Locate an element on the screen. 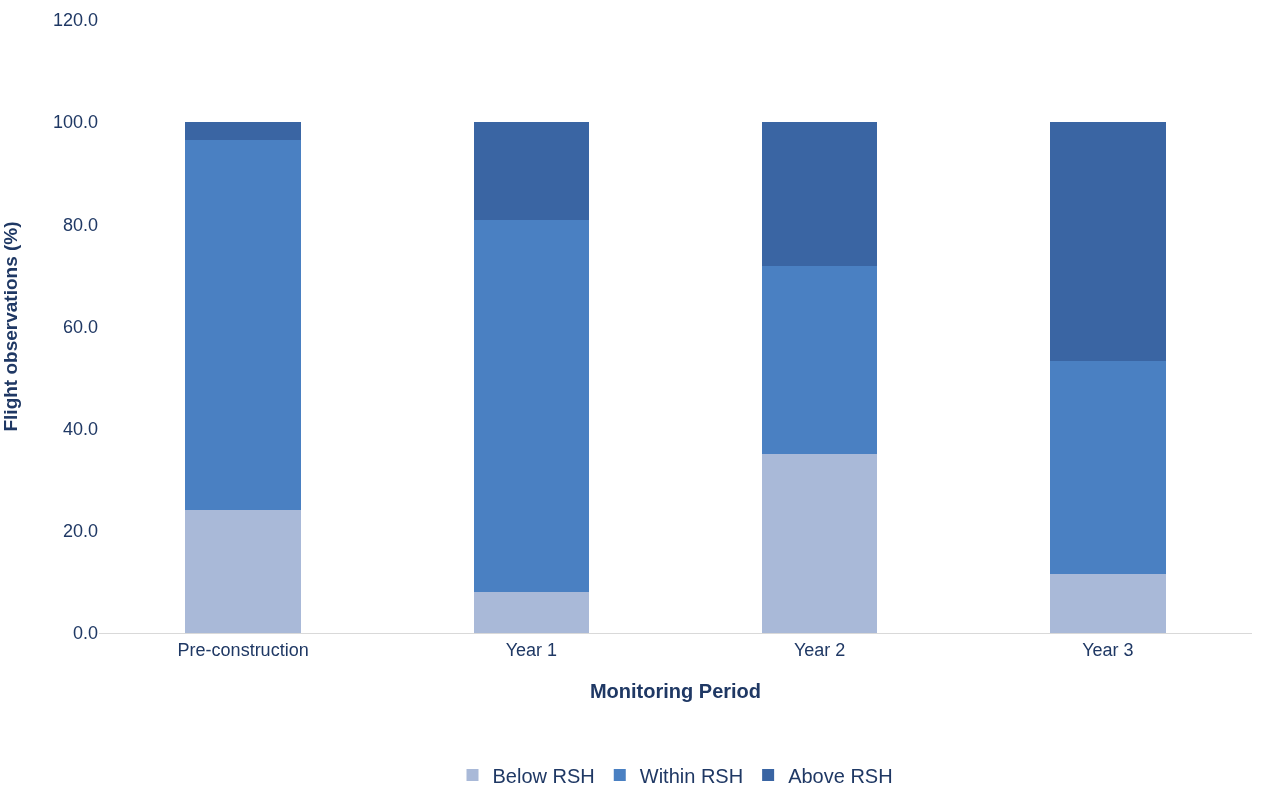  x-tick-label: Pre-construction is located at coordinates (243, 649).